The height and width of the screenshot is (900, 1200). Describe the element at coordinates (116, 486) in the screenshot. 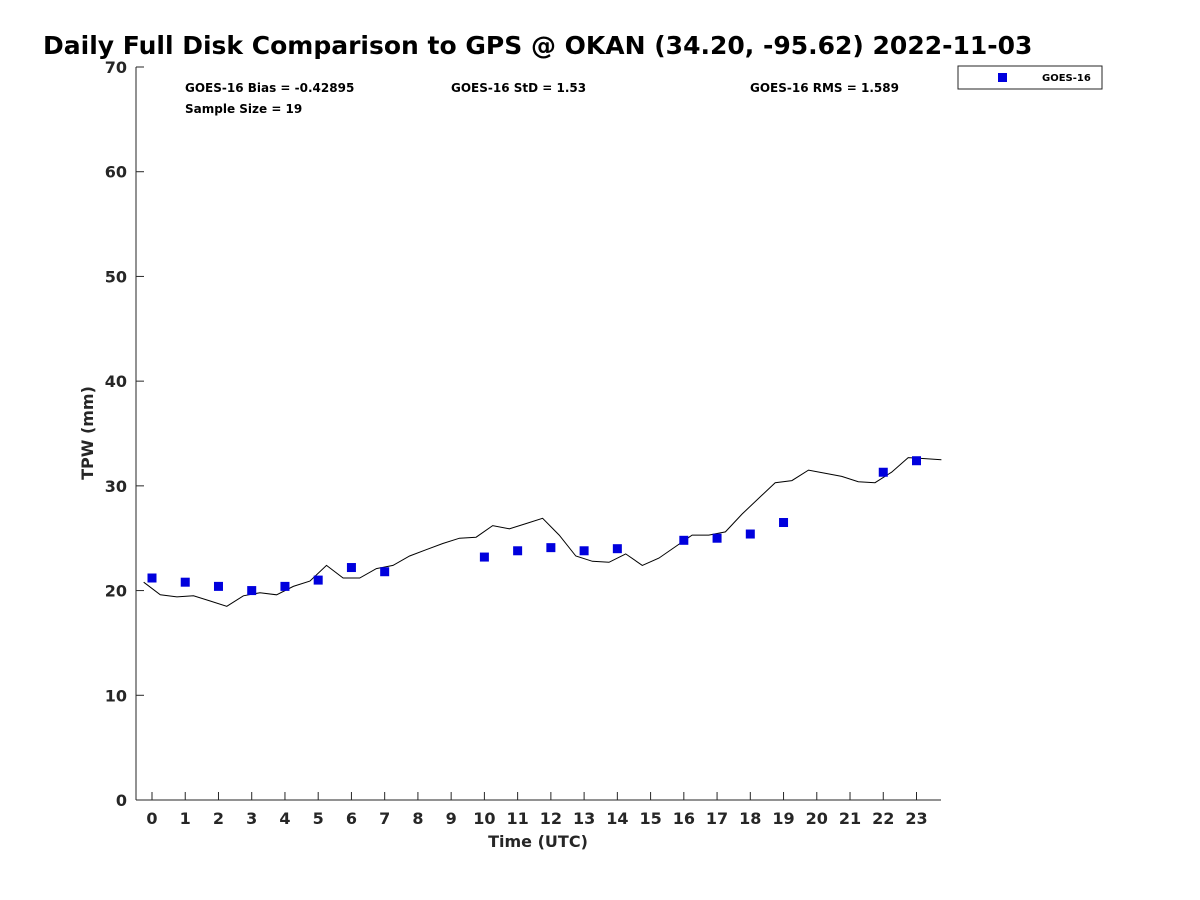

I see `y-tick-label: 30` at that location.